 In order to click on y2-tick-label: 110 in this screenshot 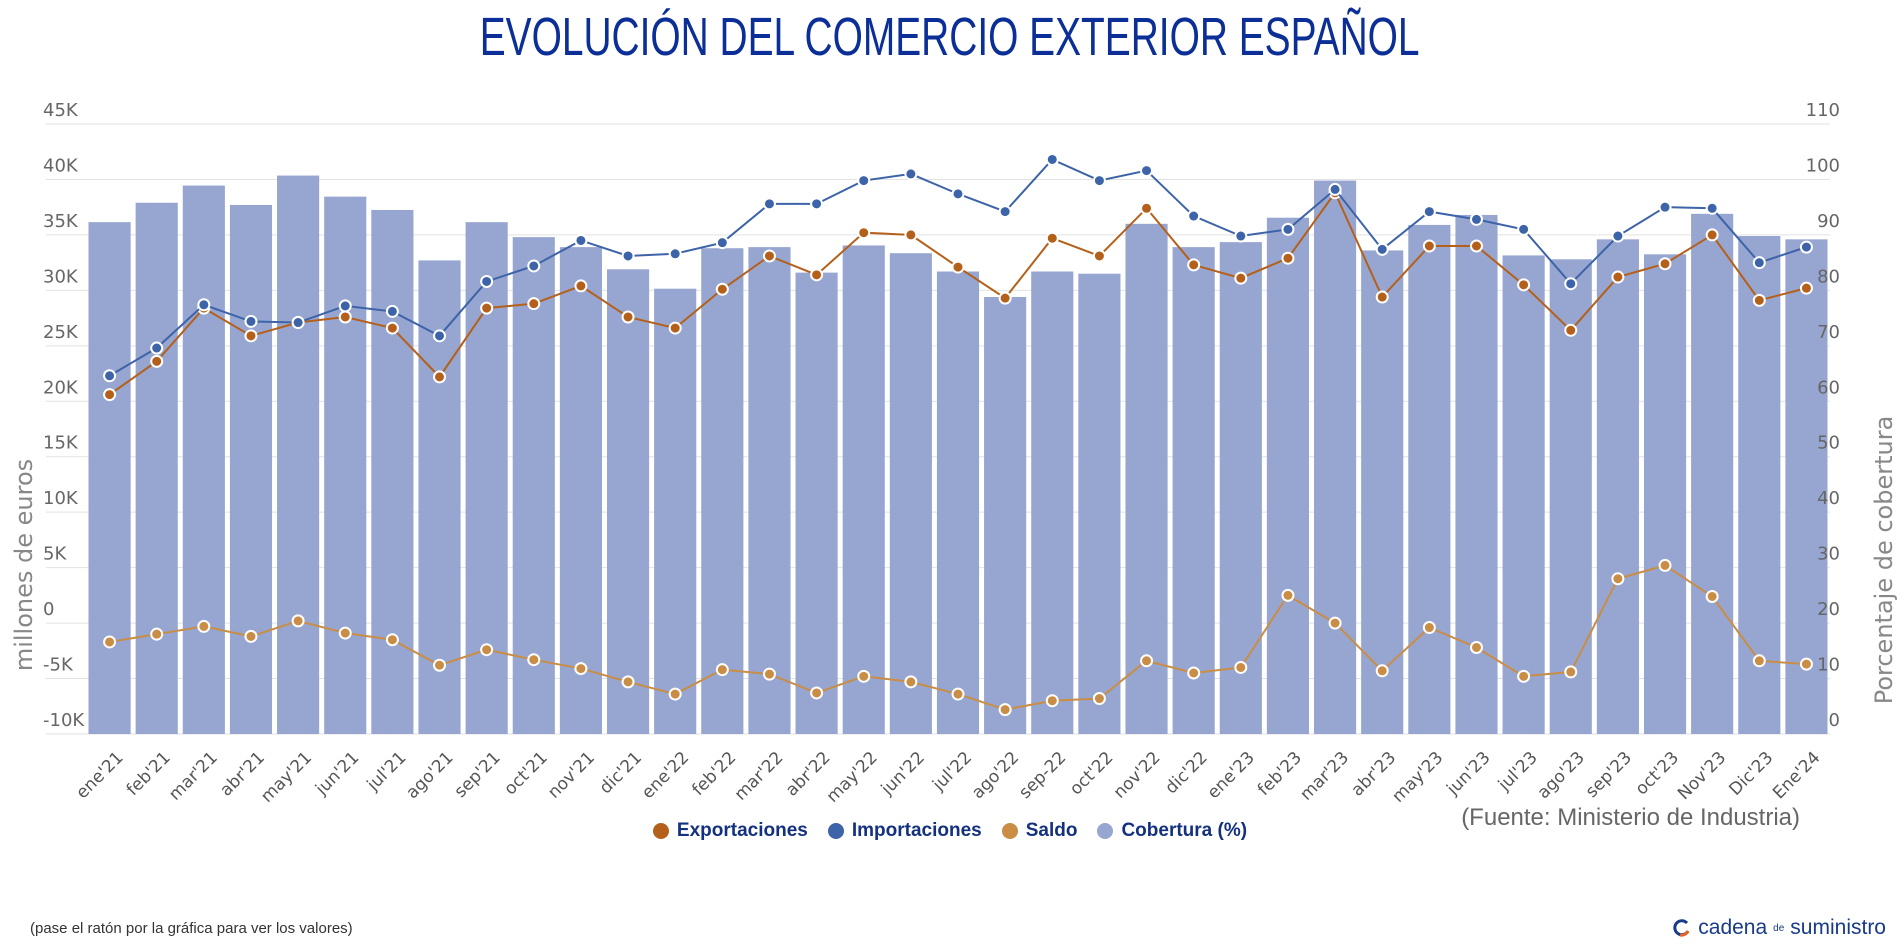, I will do `click(1823, 110)`.